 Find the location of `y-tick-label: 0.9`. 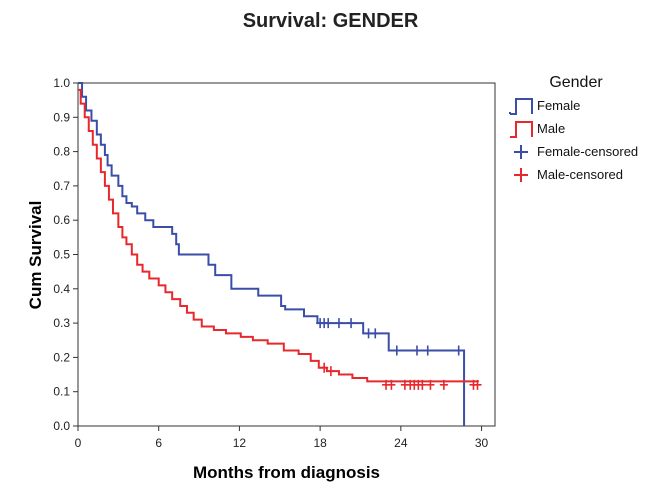

y-tick-label: 0.9 is located at coordinates (61, 117).